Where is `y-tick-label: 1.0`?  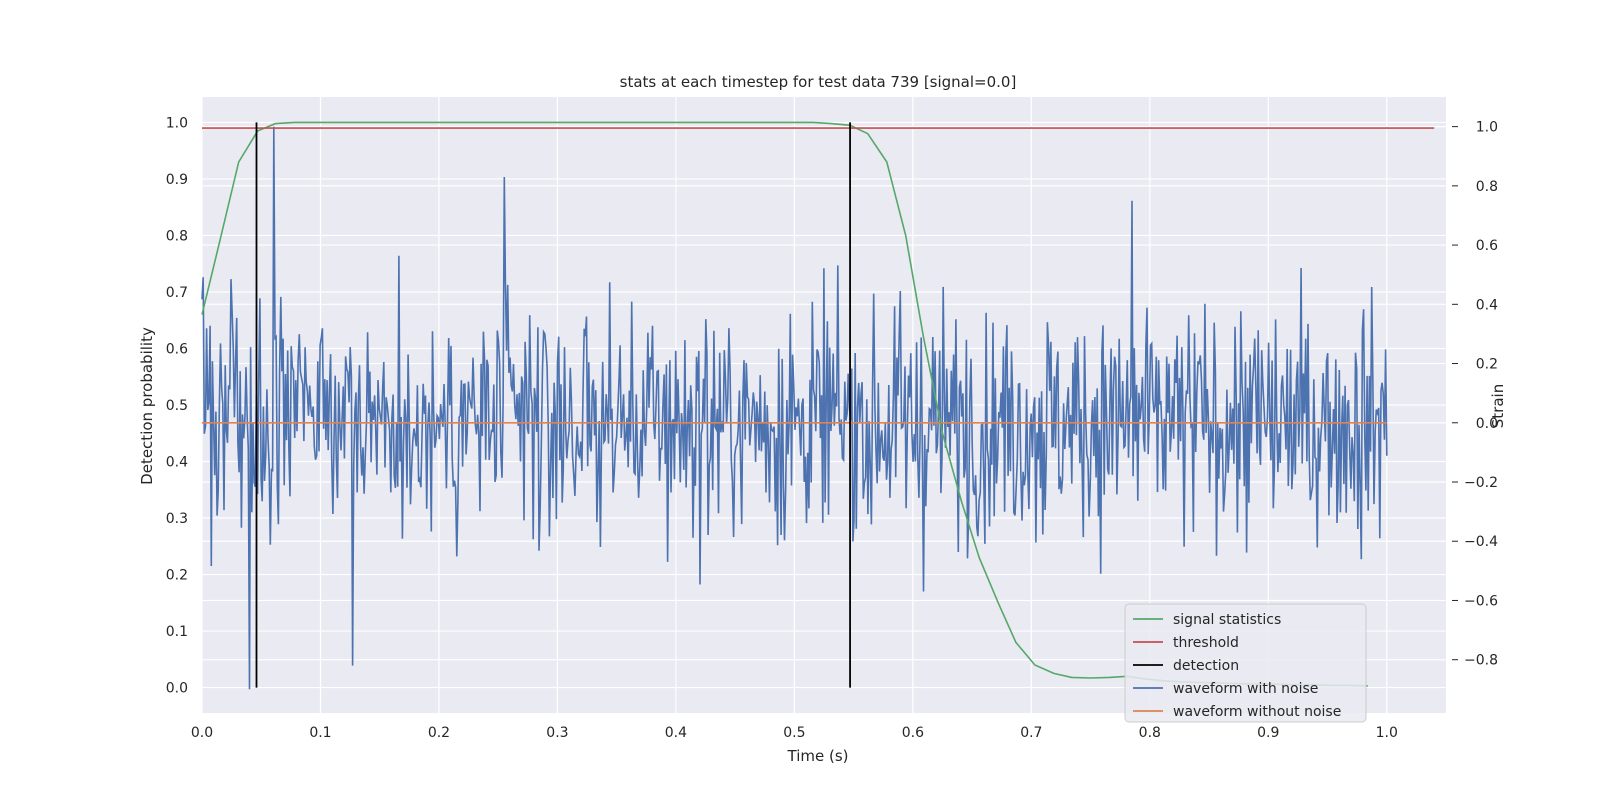
y-tick-label: 1.0 is located at coordinates (177, 123).